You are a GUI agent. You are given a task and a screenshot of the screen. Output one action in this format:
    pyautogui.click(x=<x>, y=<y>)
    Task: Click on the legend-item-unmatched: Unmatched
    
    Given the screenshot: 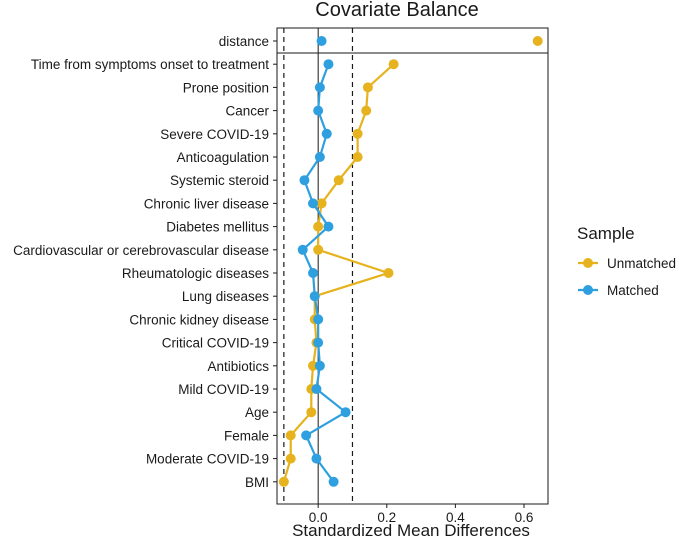 What is the action you would take?
    pyautogui.click(x=627, y=263)
    